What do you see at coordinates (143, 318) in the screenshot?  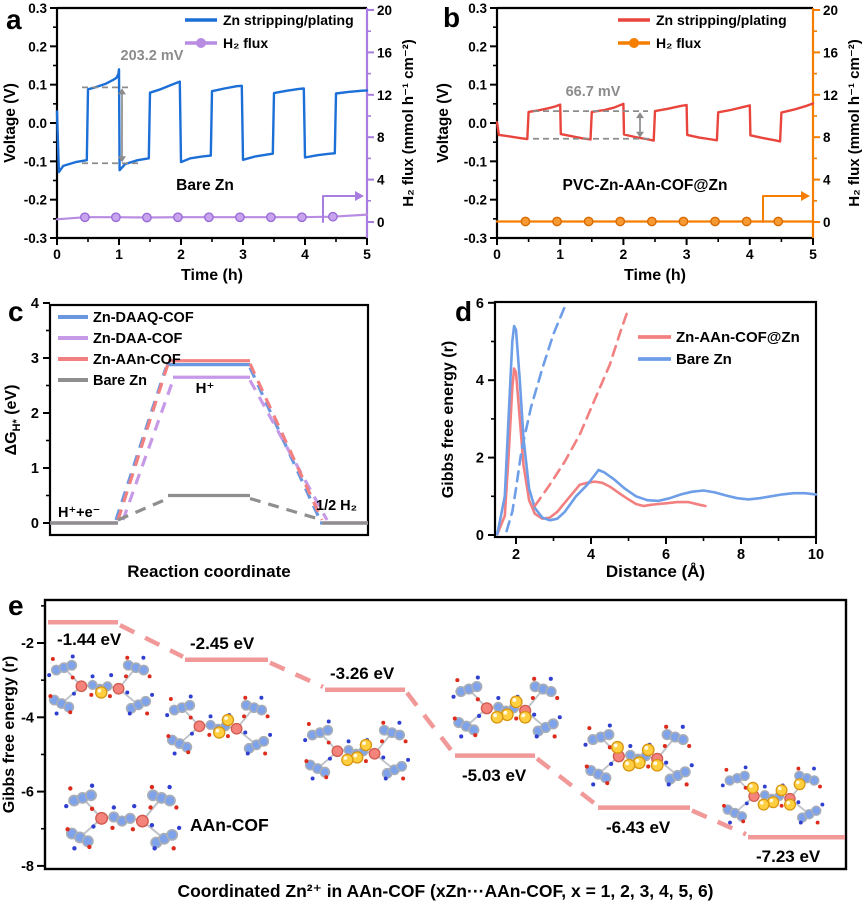 I see `svg-text: Zn-DAAQ-COF` at bounding box center [143, 318].